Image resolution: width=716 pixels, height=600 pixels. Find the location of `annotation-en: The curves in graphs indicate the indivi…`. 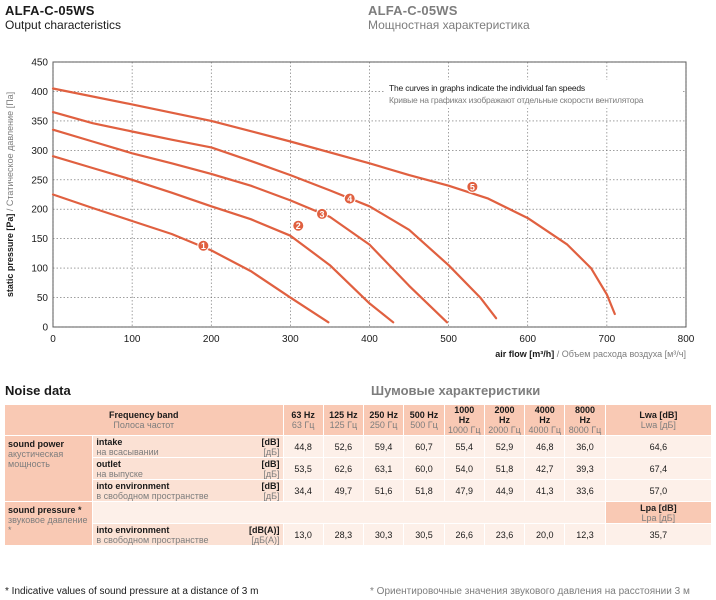

annotation-en: The curves in graphs indicate the indivi… is located at coordinates (487, 88).